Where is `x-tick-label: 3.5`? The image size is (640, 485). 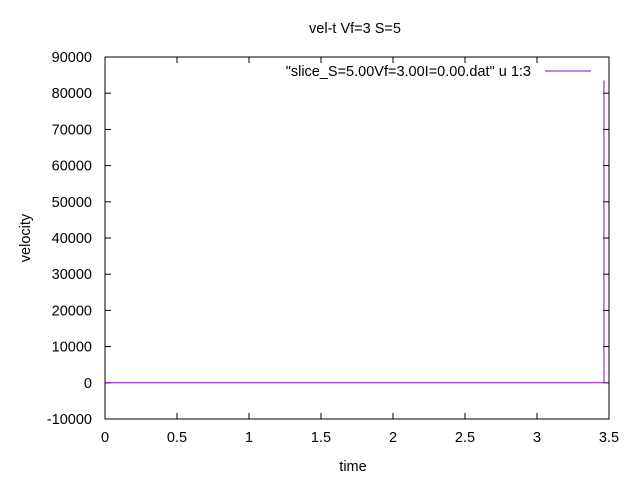 x-tick-label: 3.5 is located at coordinates (609, 438).